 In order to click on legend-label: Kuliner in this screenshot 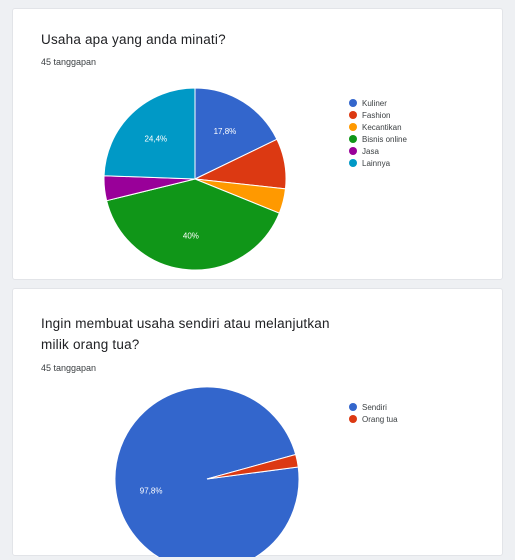, I will do `click(374, 103)`.